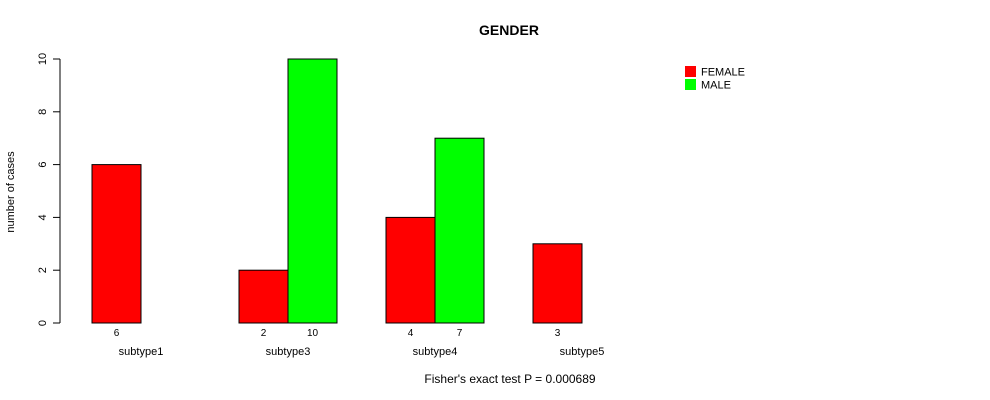  Describe the element at coordinates (117, 333) in the screenshot. I see `count-label: 6` at that location.